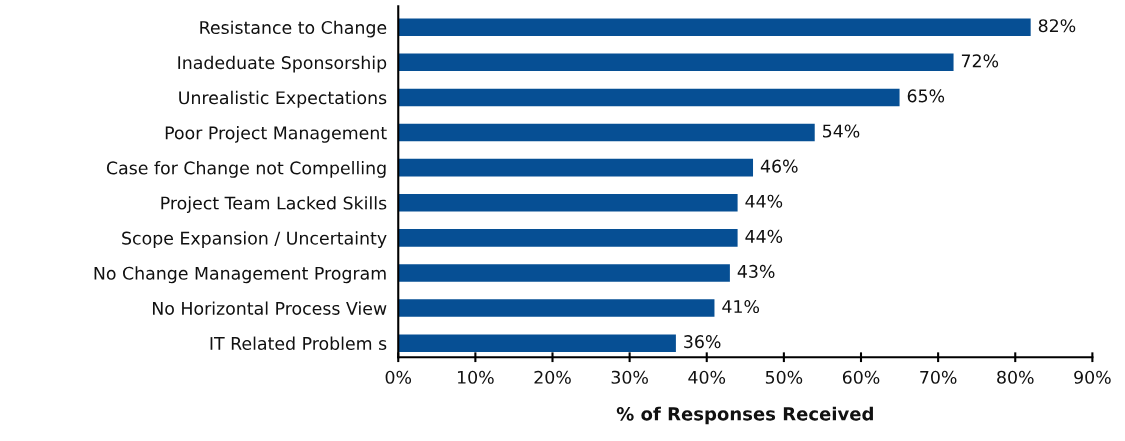 This screenshot has height=441, width=1125. What do you see at coordinates (702, 342) in the screenshot?
I see `data-label: 36%` at bounding box center [702, 342].